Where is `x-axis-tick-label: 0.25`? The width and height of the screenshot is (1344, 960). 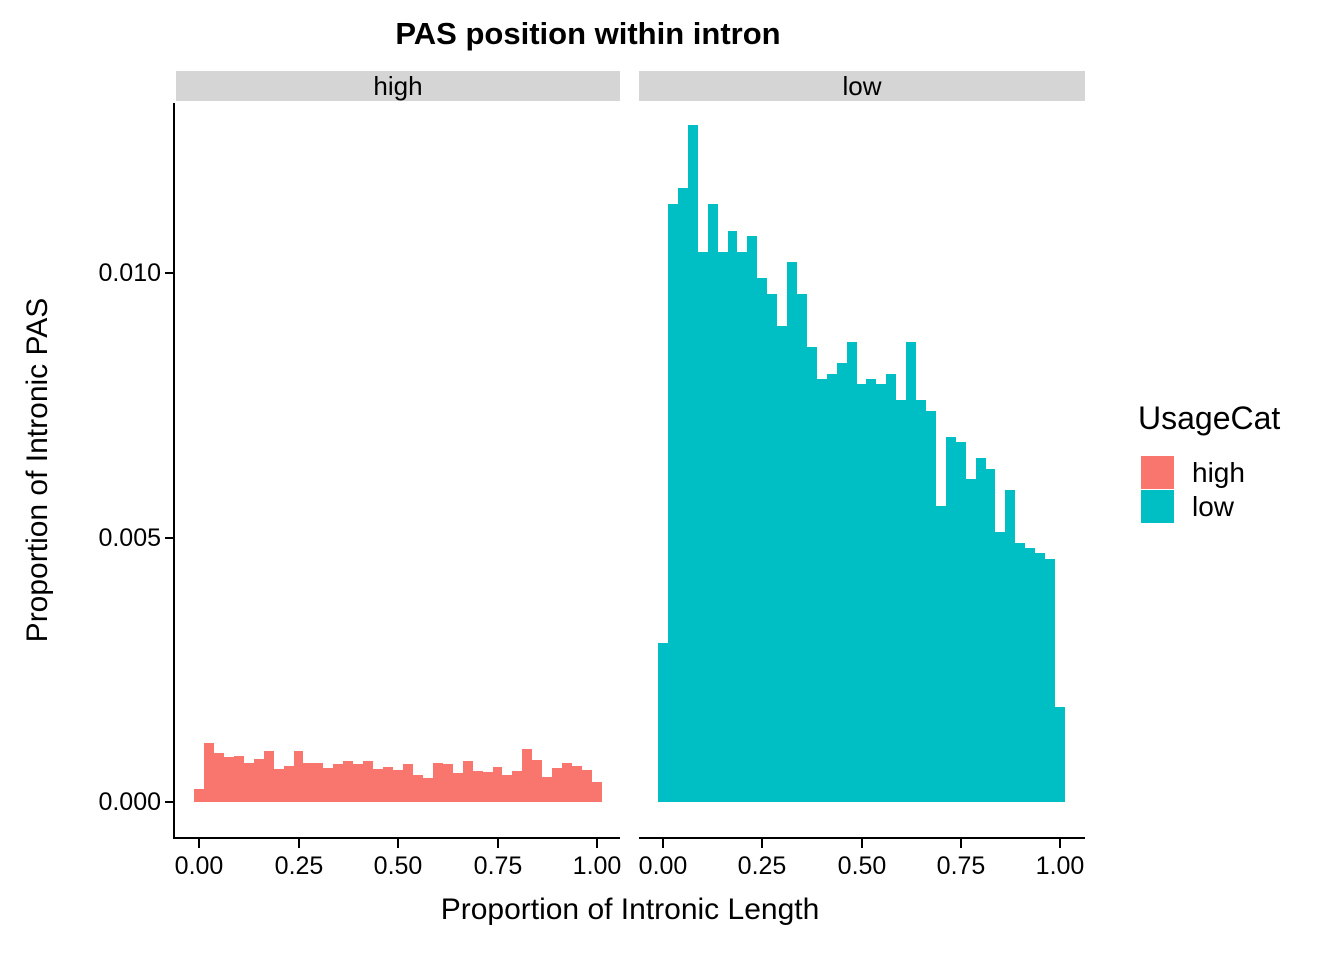 x-axis-tick-label: 0.25 is located at coordinates (762, 866).